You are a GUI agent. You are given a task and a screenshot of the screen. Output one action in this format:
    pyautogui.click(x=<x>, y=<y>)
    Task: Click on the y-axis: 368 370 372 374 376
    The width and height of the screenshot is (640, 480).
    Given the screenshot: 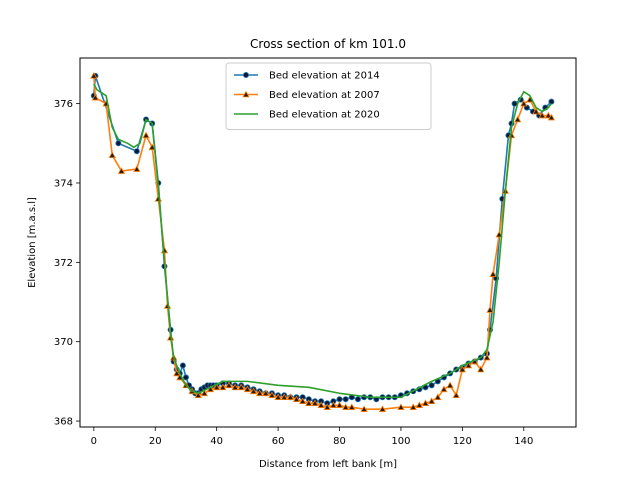 What is the action you would take?
    pyautogui.click(x=67, y=263)
    